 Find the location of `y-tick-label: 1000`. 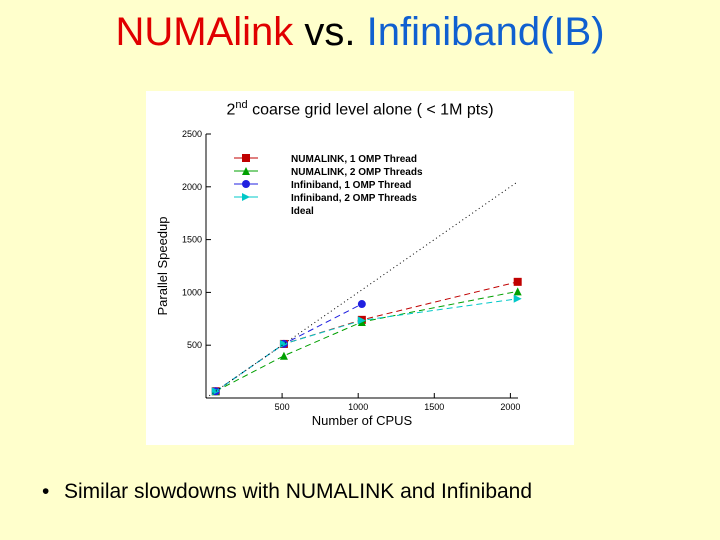

y-tick-label: 1000 is located at coordinates (192, 292).